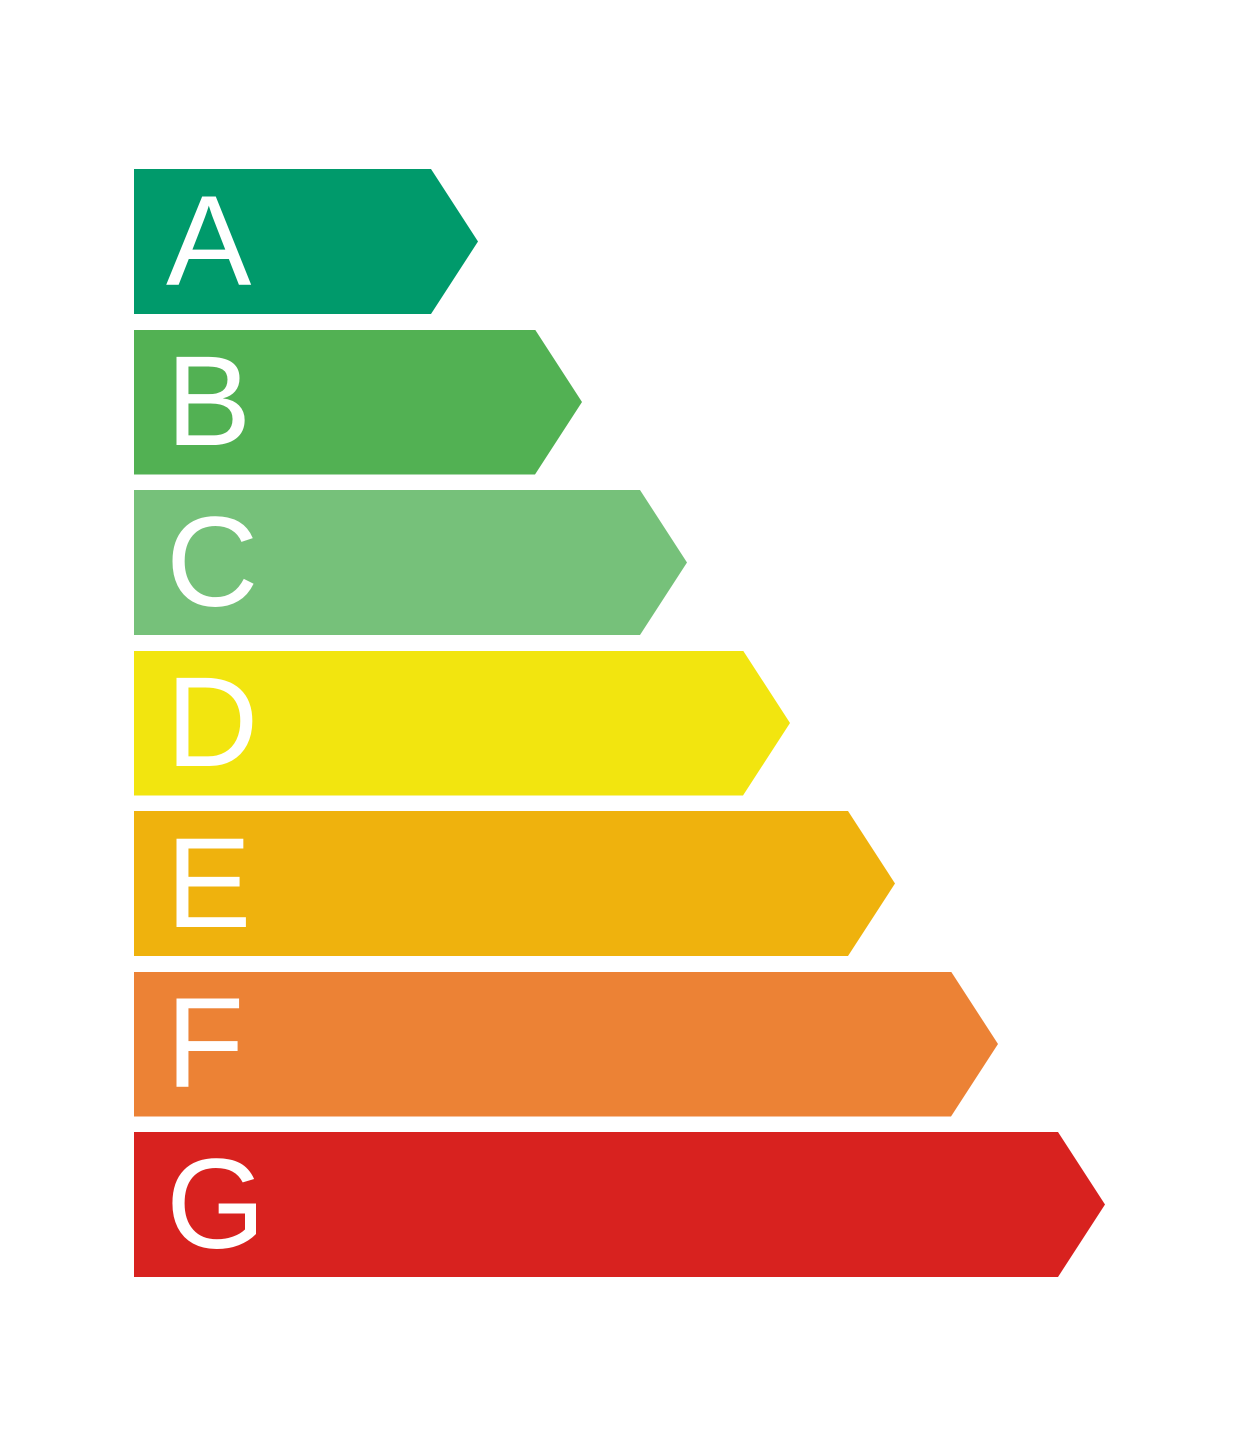 The height and width of the screenshot is (1448, 1241). What do you see at coordinates (212, 562) in the screenshot?
I see `rating-letter-c: C` at bounding box center [212, 562].